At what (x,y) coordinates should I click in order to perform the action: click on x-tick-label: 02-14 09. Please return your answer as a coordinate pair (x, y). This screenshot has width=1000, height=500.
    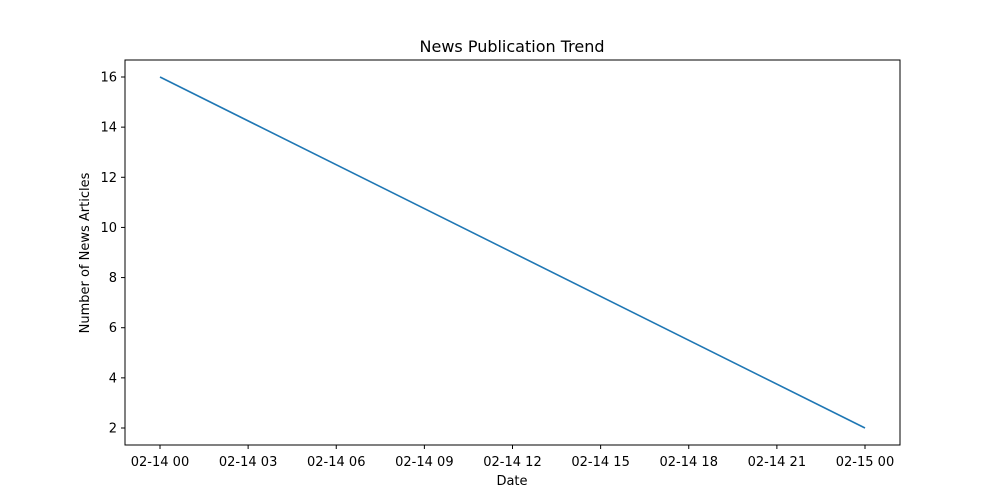
    Looking at the image, I should click on (424, 462).